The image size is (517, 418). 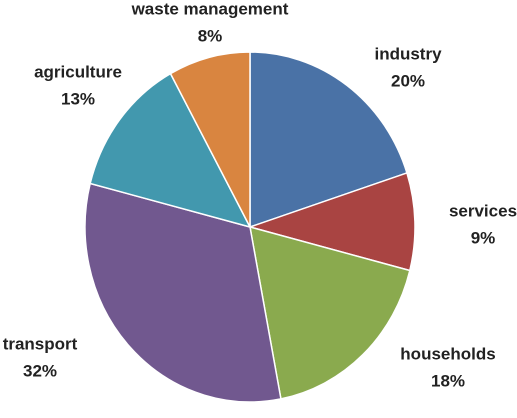 What do you see at coordinates (483, 210) in the screenshot?
I see `slice-label: services` at bounding box center [483, 210].